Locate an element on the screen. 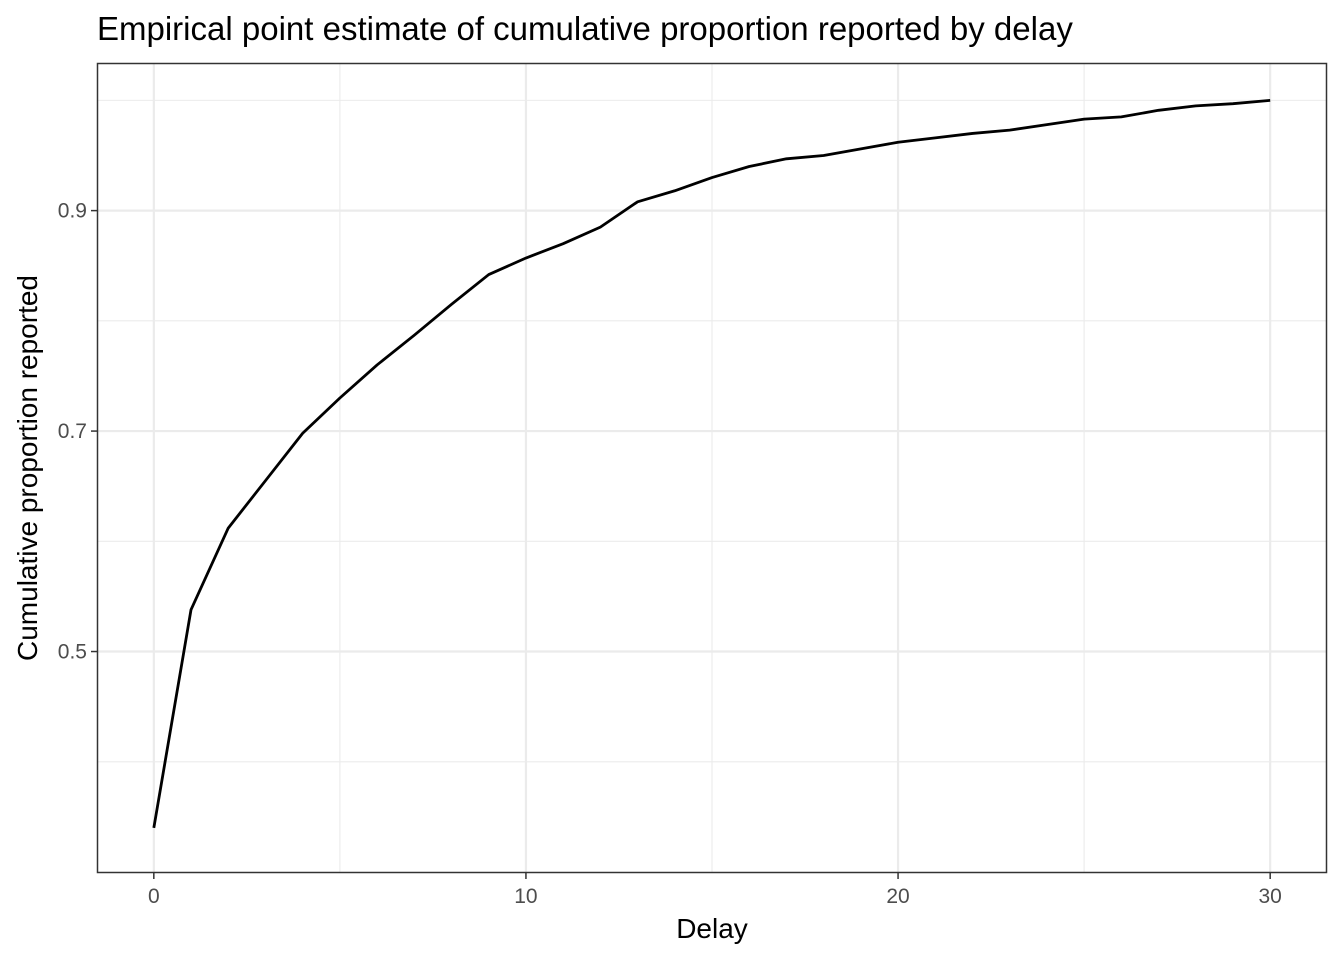 The image size is (1344, 960). y-tick-label: 0.5 is located at coordinates (72, 652).